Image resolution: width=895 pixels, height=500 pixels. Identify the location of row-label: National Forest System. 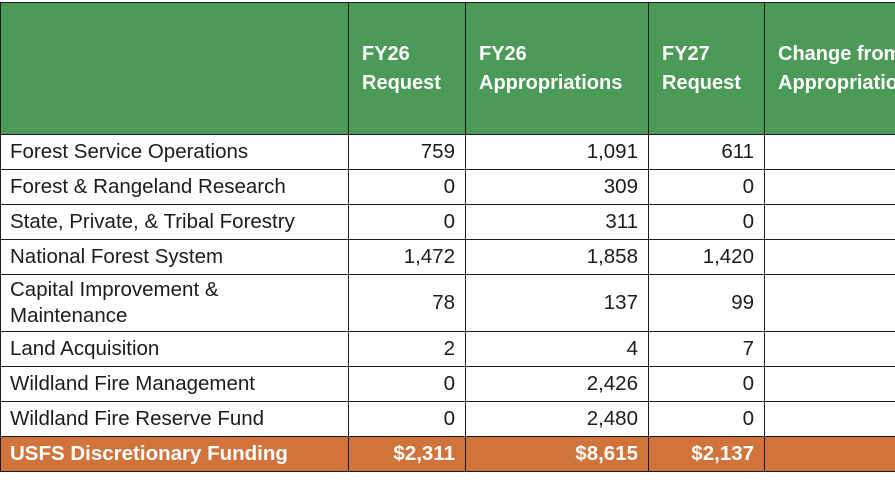
(174, 257).